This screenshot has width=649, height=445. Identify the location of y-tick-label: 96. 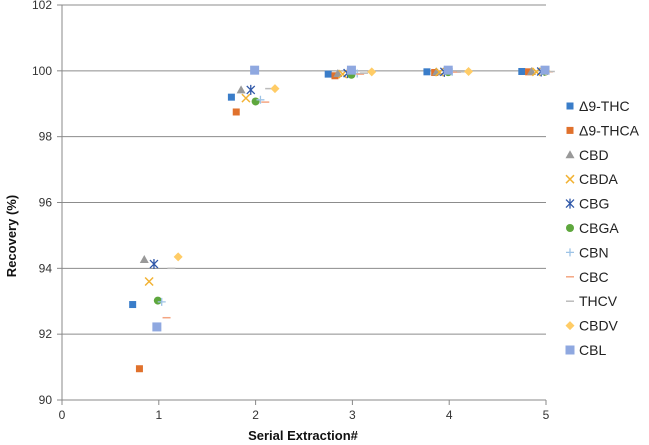
(46, 203).